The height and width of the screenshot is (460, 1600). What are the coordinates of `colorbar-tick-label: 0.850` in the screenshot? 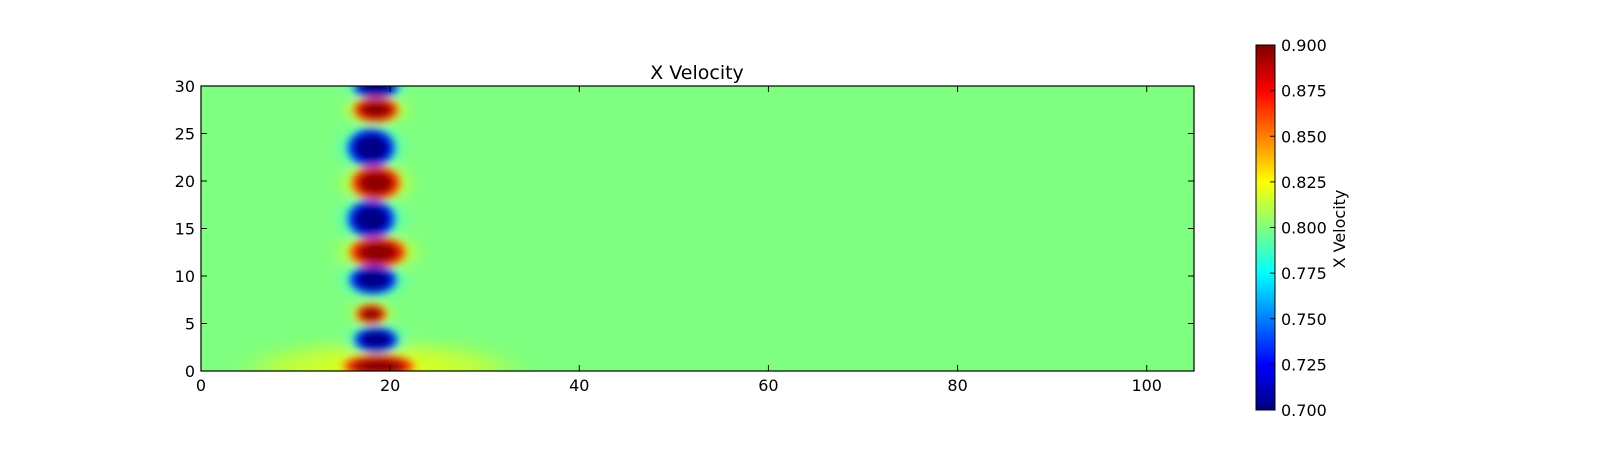 It's located at (1304, 136).